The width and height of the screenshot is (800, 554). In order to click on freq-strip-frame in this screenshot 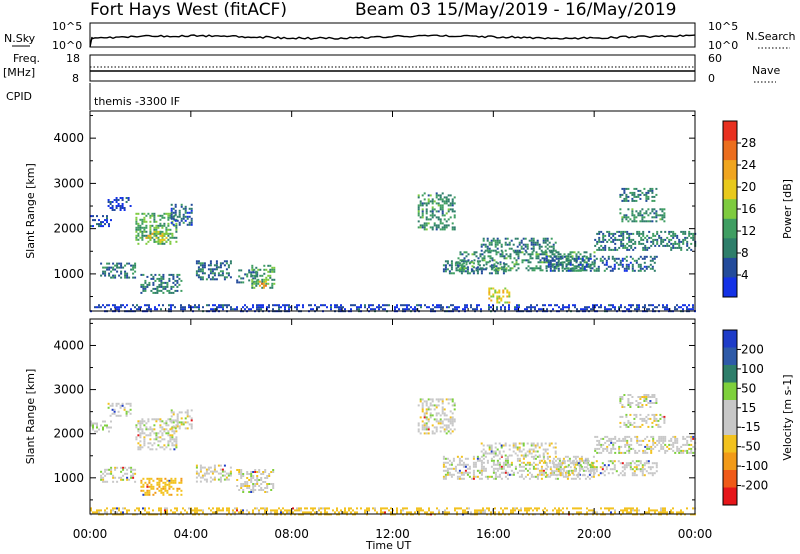, I will do `click(392, 68)`.